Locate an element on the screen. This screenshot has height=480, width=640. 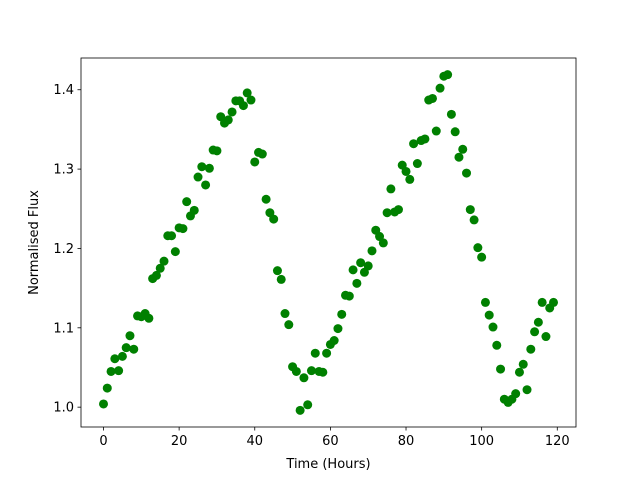
x-tick-label: 60 is located at coordinates (330, 441).